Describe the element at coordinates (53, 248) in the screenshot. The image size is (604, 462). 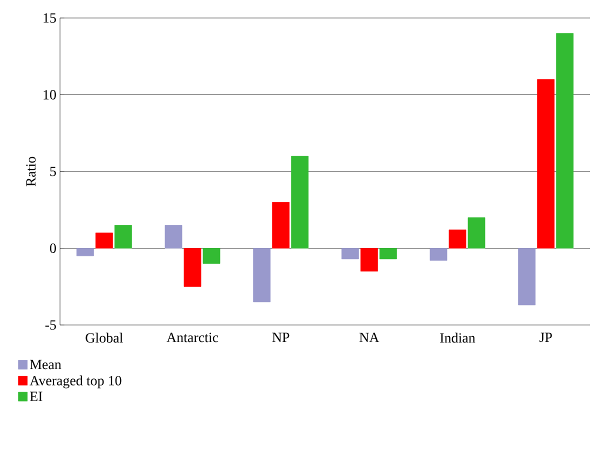
I see `y-tick-label: 0` at that location.